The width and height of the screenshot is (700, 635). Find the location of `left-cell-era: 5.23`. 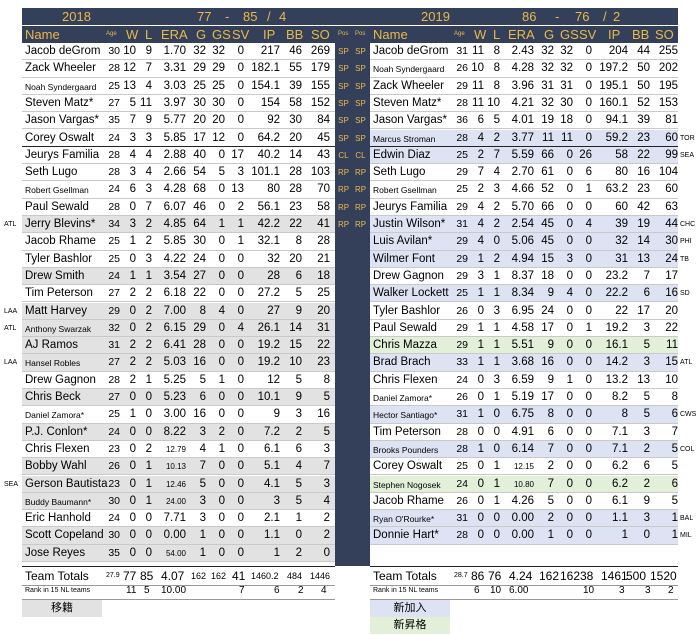

left-cell-era: 5.23 is located at coordinates (174, 397).